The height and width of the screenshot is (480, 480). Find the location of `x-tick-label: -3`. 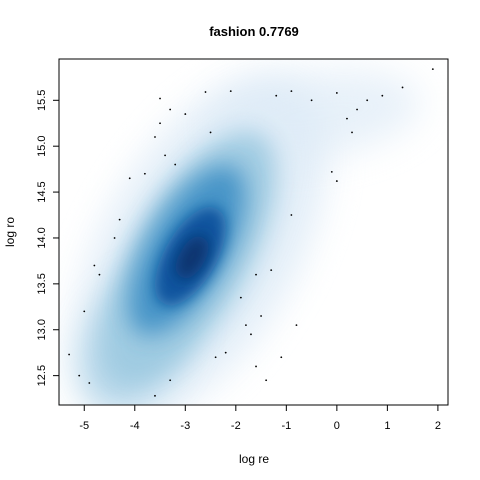

x-tick-label: -3 is located at coordinates (185, 426).